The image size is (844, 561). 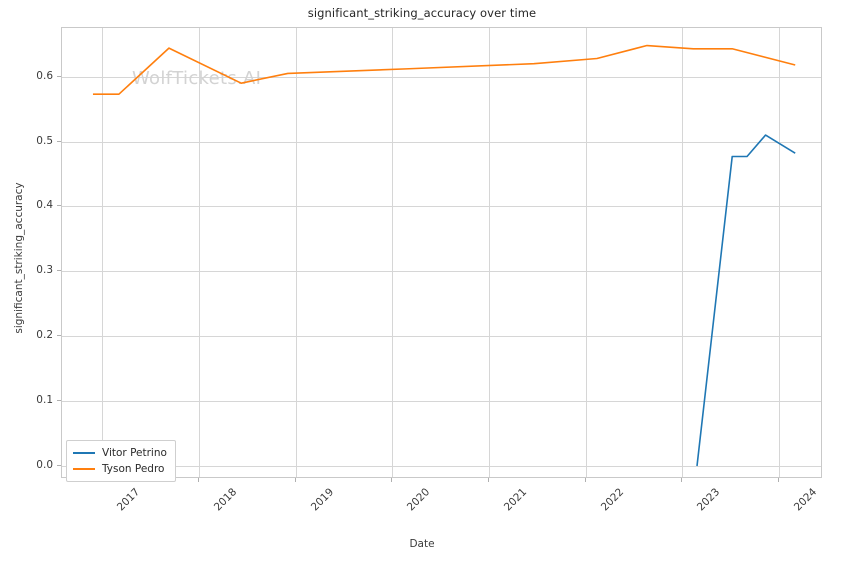 What do you see at coordinates (444, 69) in the screenshot?
I see `series-line-tyson-pedro` at bounding box center [444, 69].